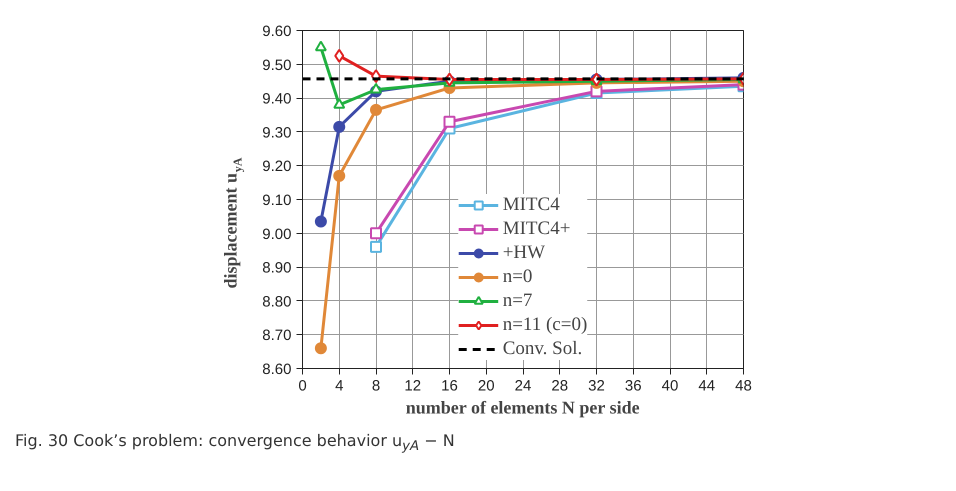 This screenshot has width=956, height=491. What do you see at coordinates (523, 408) in the screenshot?
I see `x-axis-title: number of elements N per side` at bounding box center [523, 408].